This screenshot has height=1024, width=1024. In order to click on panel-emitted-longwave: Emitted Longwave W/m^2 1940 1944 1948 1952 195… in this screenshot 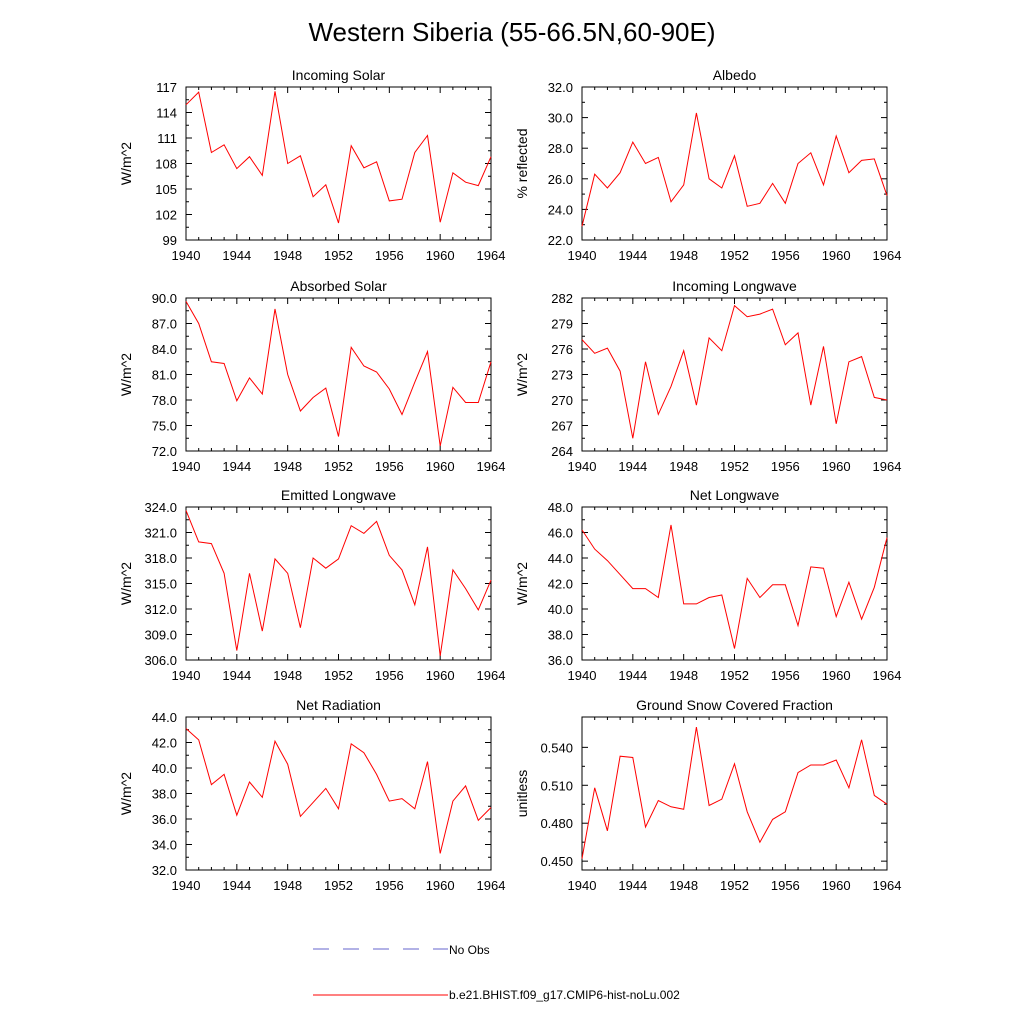, I will do `click(311, 585)`.